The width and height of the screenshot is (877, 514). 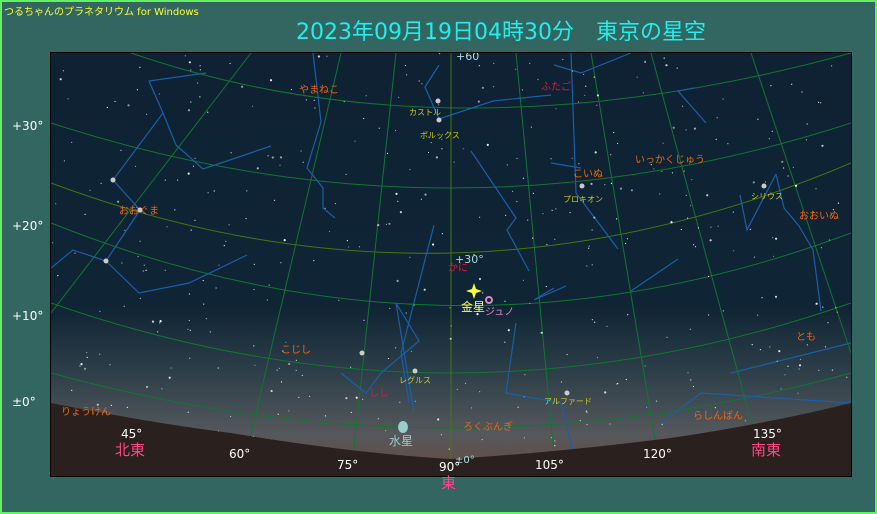 What do you see at coordinates (501, 32) in the screenshot?
I see `page-title: 2023年09月19日04時30分 東京の星空` at bounding box center [501, 32].